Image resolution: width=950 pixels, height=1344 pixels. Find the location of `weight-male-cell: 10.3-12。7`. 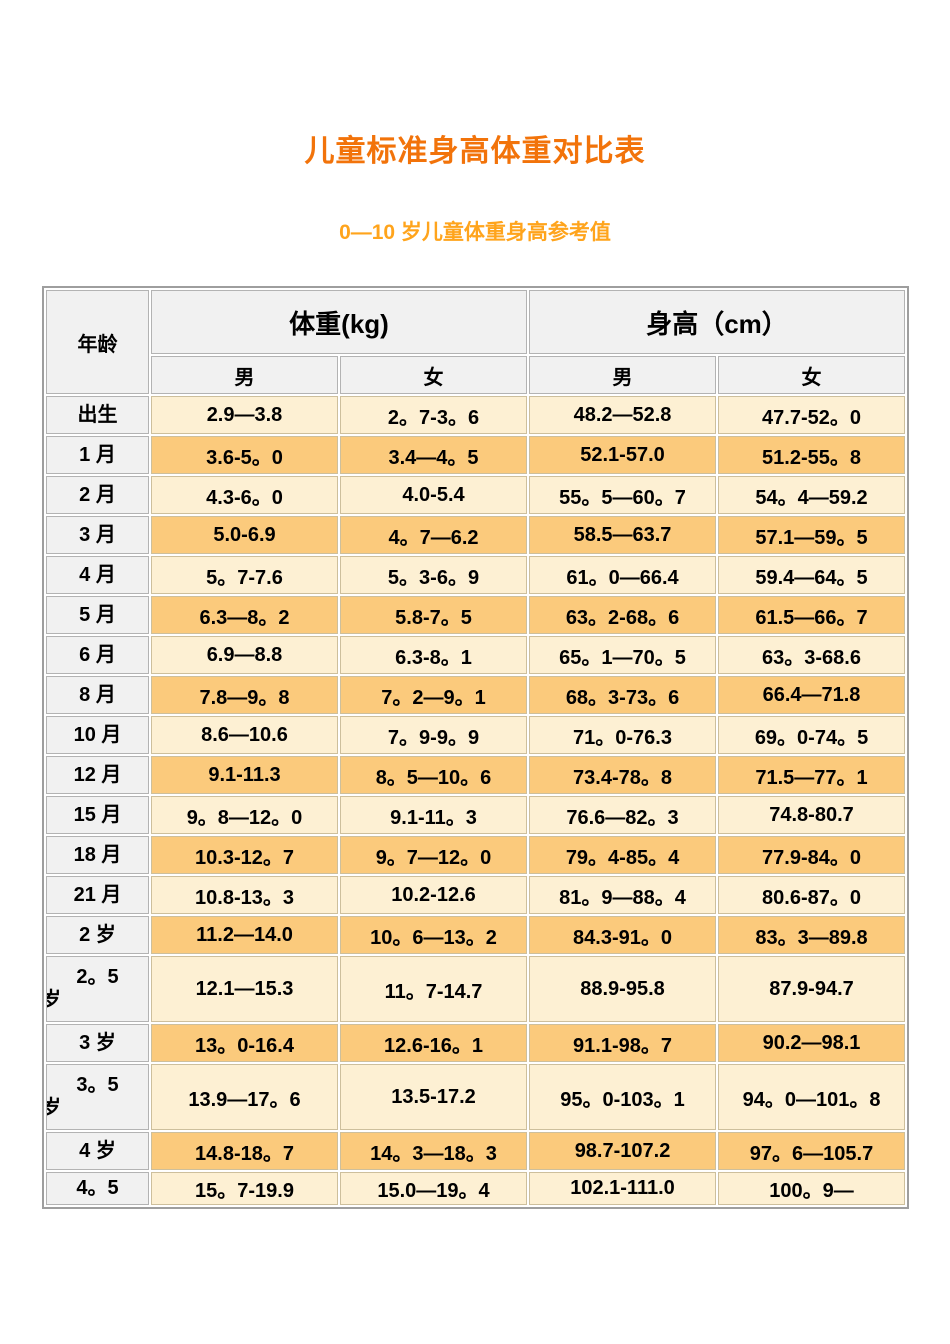

weight-male-cell: 10.3-12。7 is located at coordinates (244, 855).